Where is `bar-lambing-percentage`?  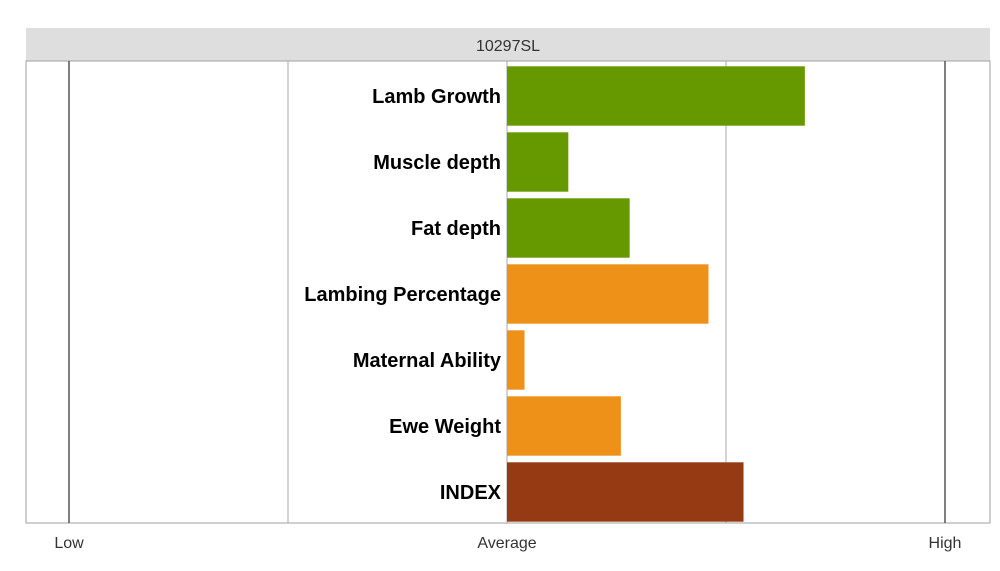 bar-lambing-percentage is located at coordinates (608, 294).